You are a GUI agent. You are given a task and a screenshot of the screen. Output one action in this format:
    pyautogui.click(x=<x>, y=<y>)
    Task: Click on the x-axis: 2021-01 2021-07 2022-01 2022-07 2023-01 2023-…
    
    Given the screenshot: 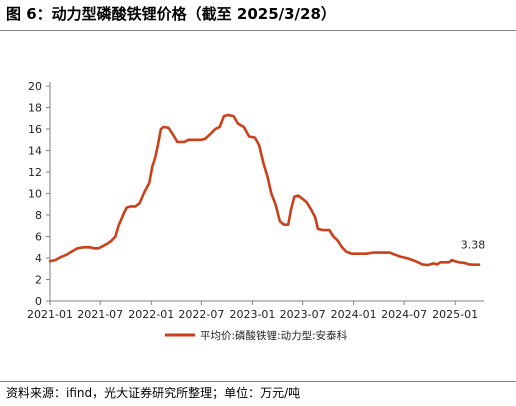 What is the action you would take?
    pyautogui.click(x=255, y=310)
    